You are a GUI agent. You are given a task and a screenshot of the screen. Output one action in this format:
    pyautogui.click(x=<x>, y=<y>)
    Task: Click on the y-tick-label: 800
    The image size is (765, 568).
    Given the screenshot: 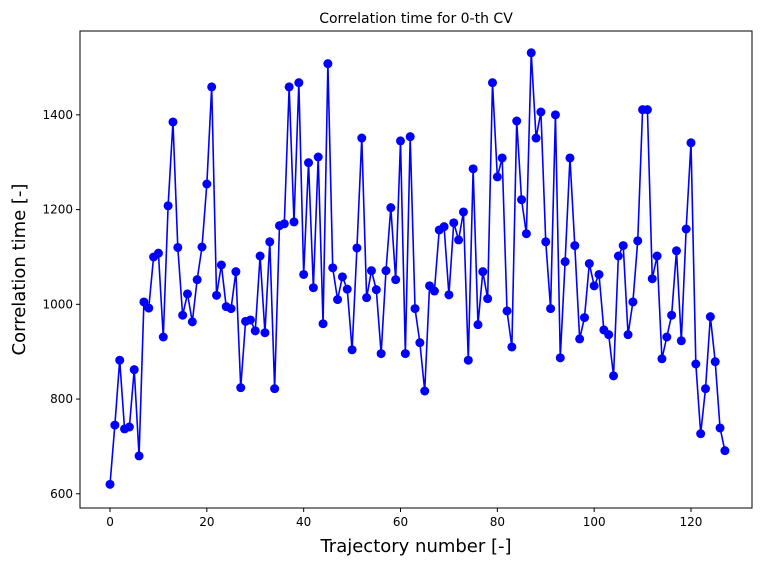 What is the action you would take?
    pyautogui.click(x=61, y=399)
    